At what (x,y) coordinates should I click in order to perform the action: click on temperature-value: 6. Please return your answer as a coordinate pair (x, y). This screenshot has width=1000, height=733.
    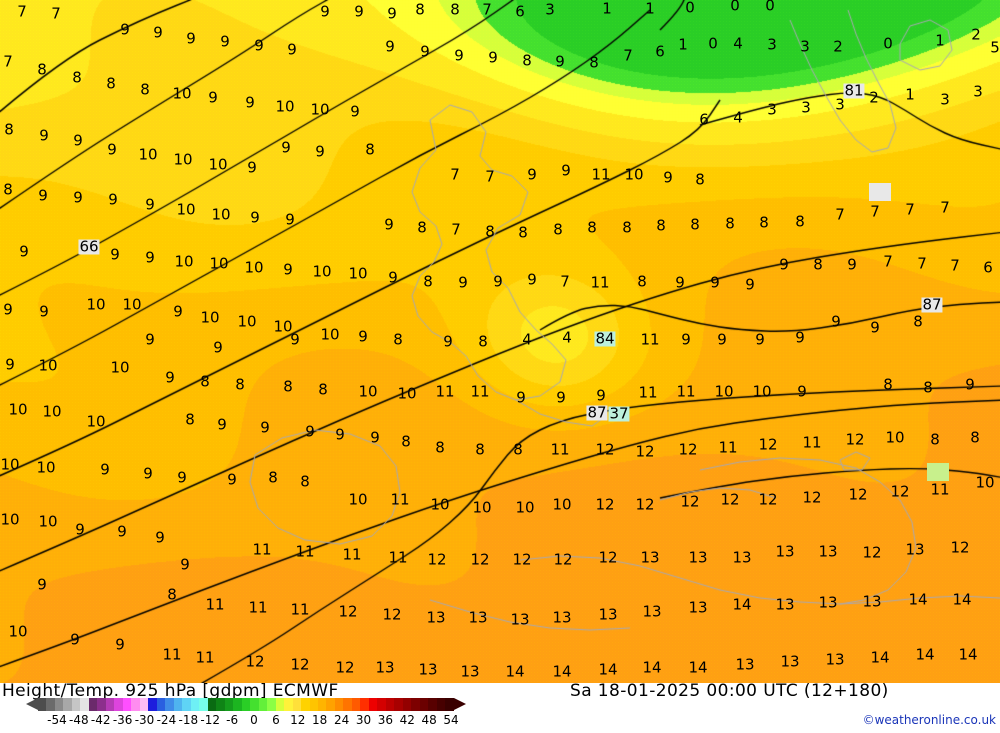
    Looking at the image, I should click on (704, 119).